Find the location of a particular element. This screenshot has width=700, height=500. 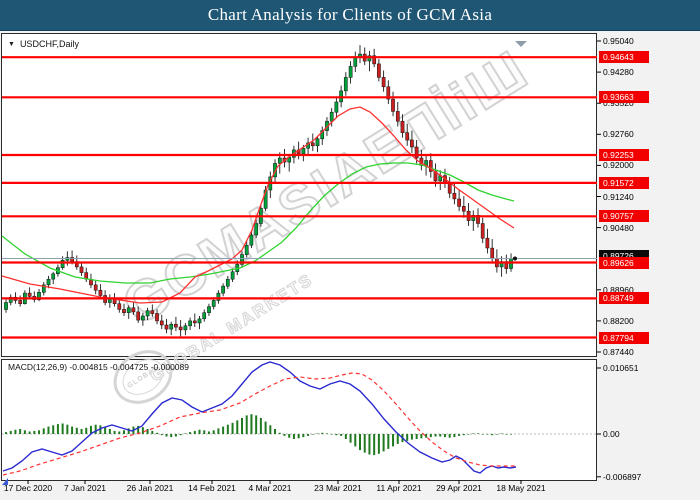

title-bar: Chart Analysis for Clients of GCM Asia is located at coordinates (350, 15).